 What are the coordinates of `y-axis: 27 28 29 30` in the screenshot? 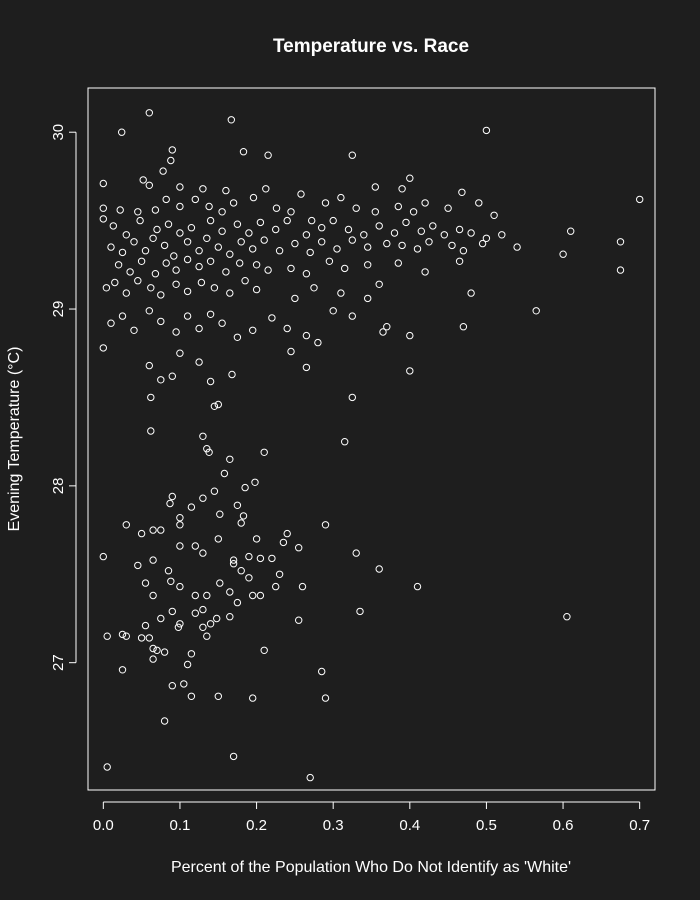 It's located at (63, 397).